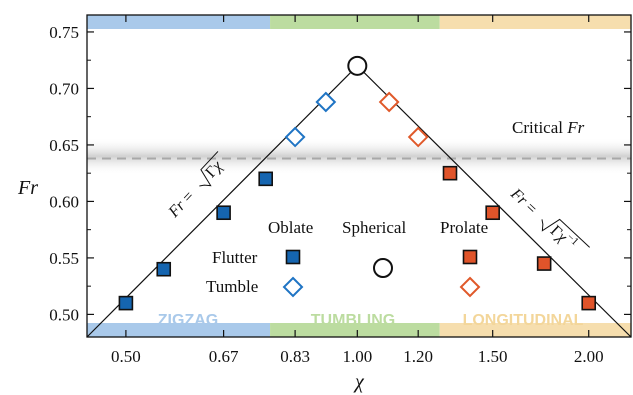 This screenshot has height=395, width=633. I want to click on y-tick-label-5: 0.75, so click(64, 32).